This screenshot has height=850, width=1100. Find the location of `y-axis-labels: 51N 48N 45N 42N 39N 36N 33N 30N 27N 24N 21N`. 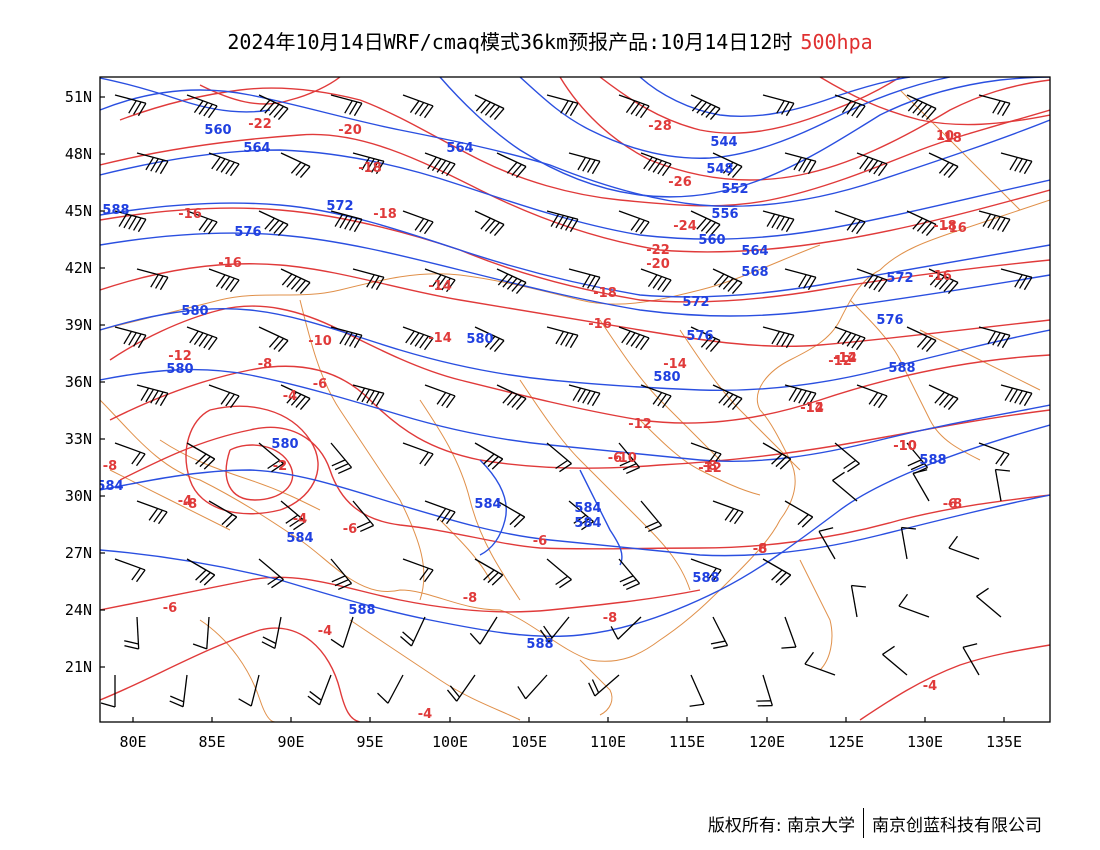

y-axis-labels: 51N 48N 45N 42N 39N 36N 33N 30N 27N 24N 21N is located at coordinates (78, 382).